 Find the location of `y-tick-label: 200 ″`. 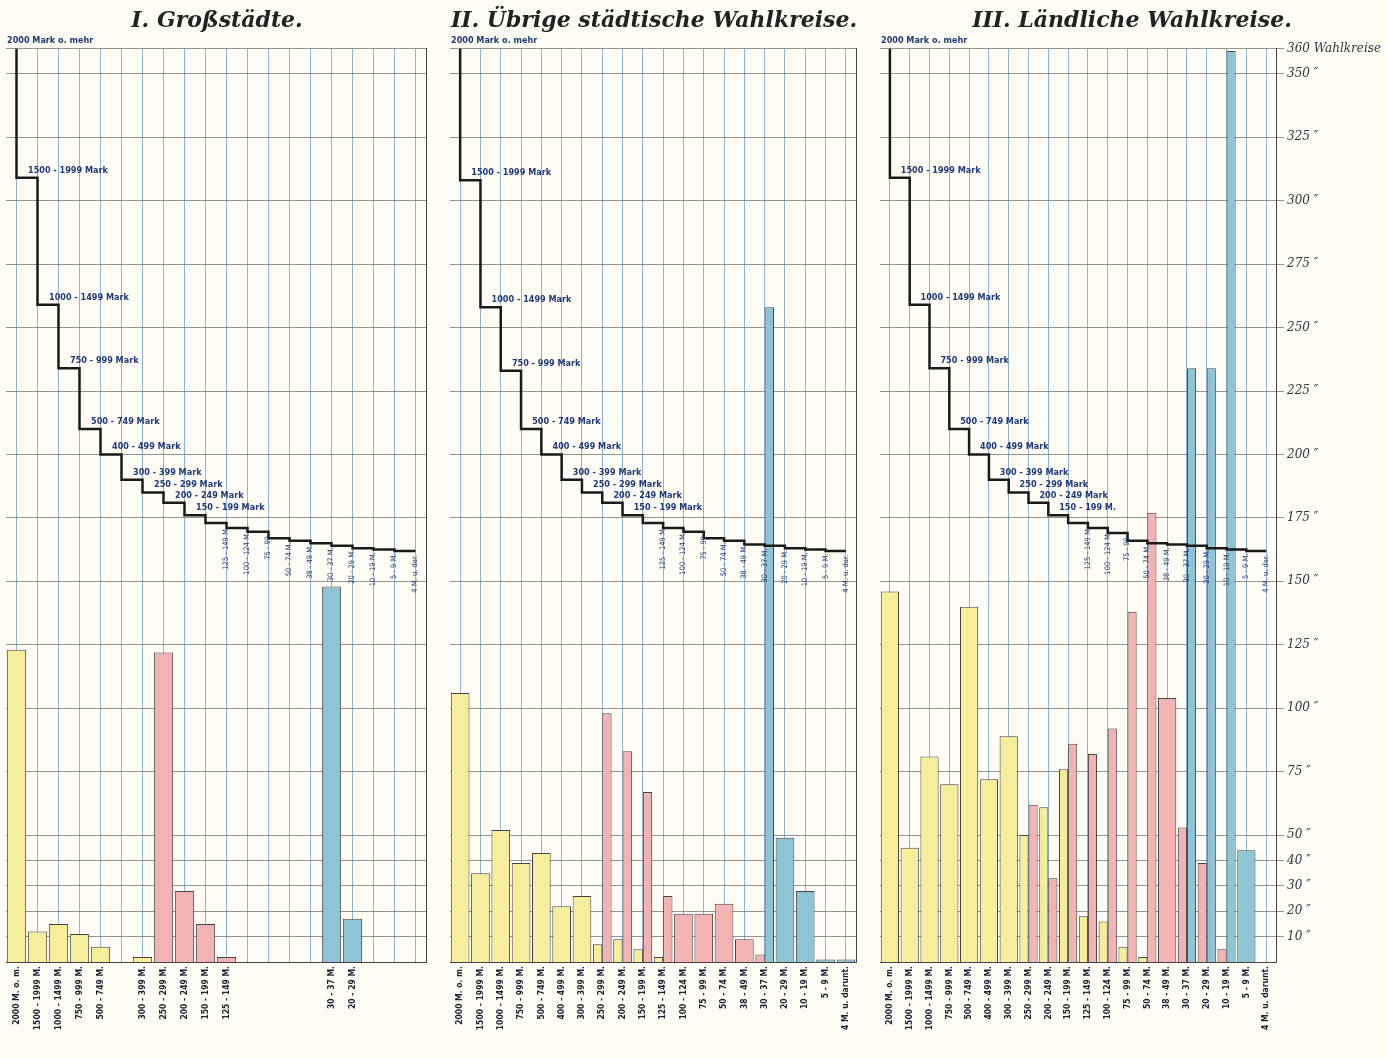

y-tick-label: 200 ″ is located at coordinates (1302, 453).